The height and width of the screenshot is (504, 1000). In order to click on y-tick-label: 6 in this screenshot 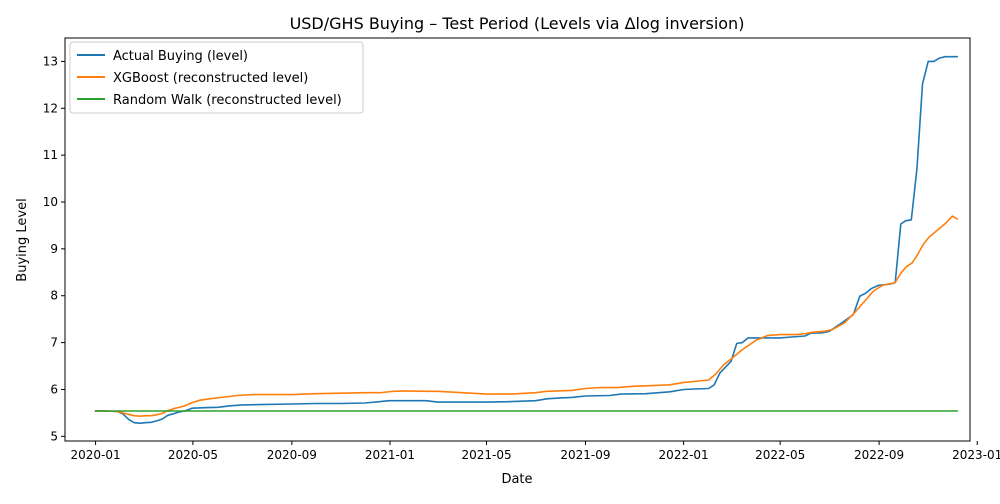, I will do `click(54, 389)`.